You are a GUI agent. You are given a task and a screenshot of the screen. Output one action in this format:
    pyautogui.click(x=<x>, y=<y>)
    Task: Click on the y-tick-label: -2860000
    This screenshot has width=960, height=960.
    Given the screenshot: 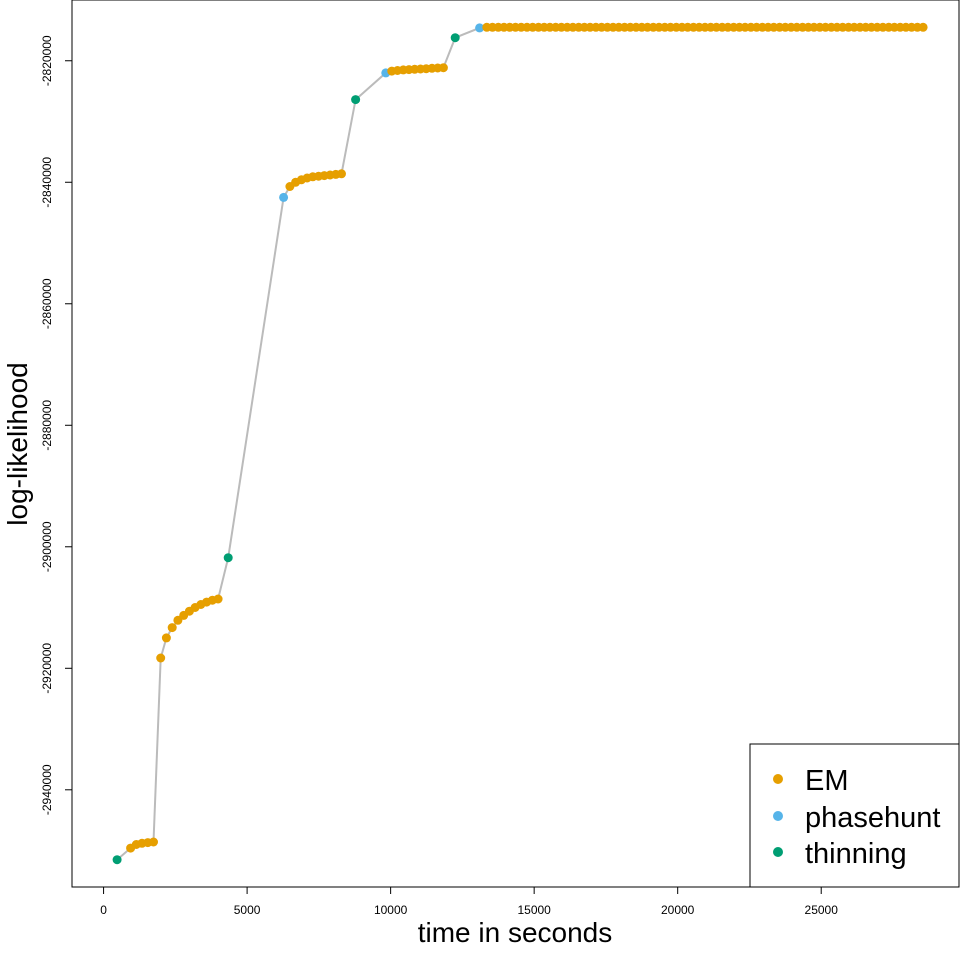 What is the action you would take?
    pyautogui.click(x=47, y=303)
    